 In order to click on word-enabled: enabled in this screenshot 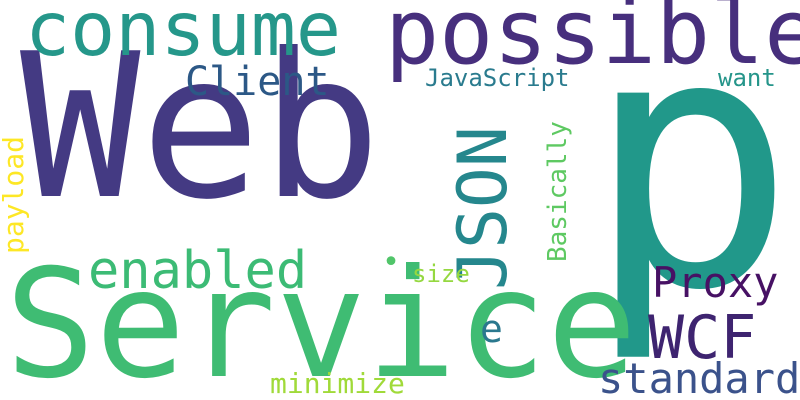, I will do `click(198, 271)`.